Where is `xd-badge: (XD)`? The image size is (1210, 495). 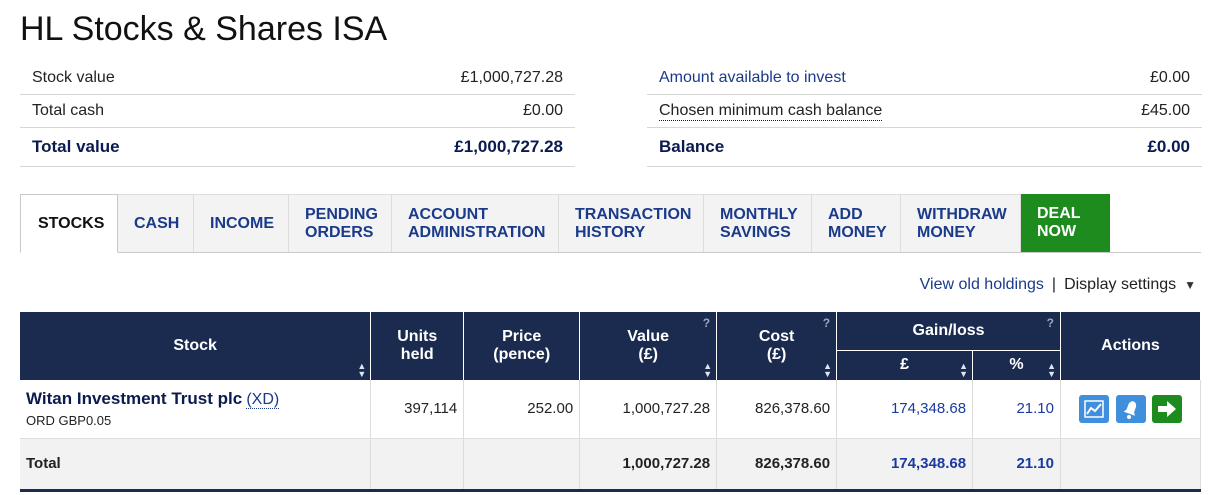
xd-badge: (XD) is located at coordinates (263, 400).